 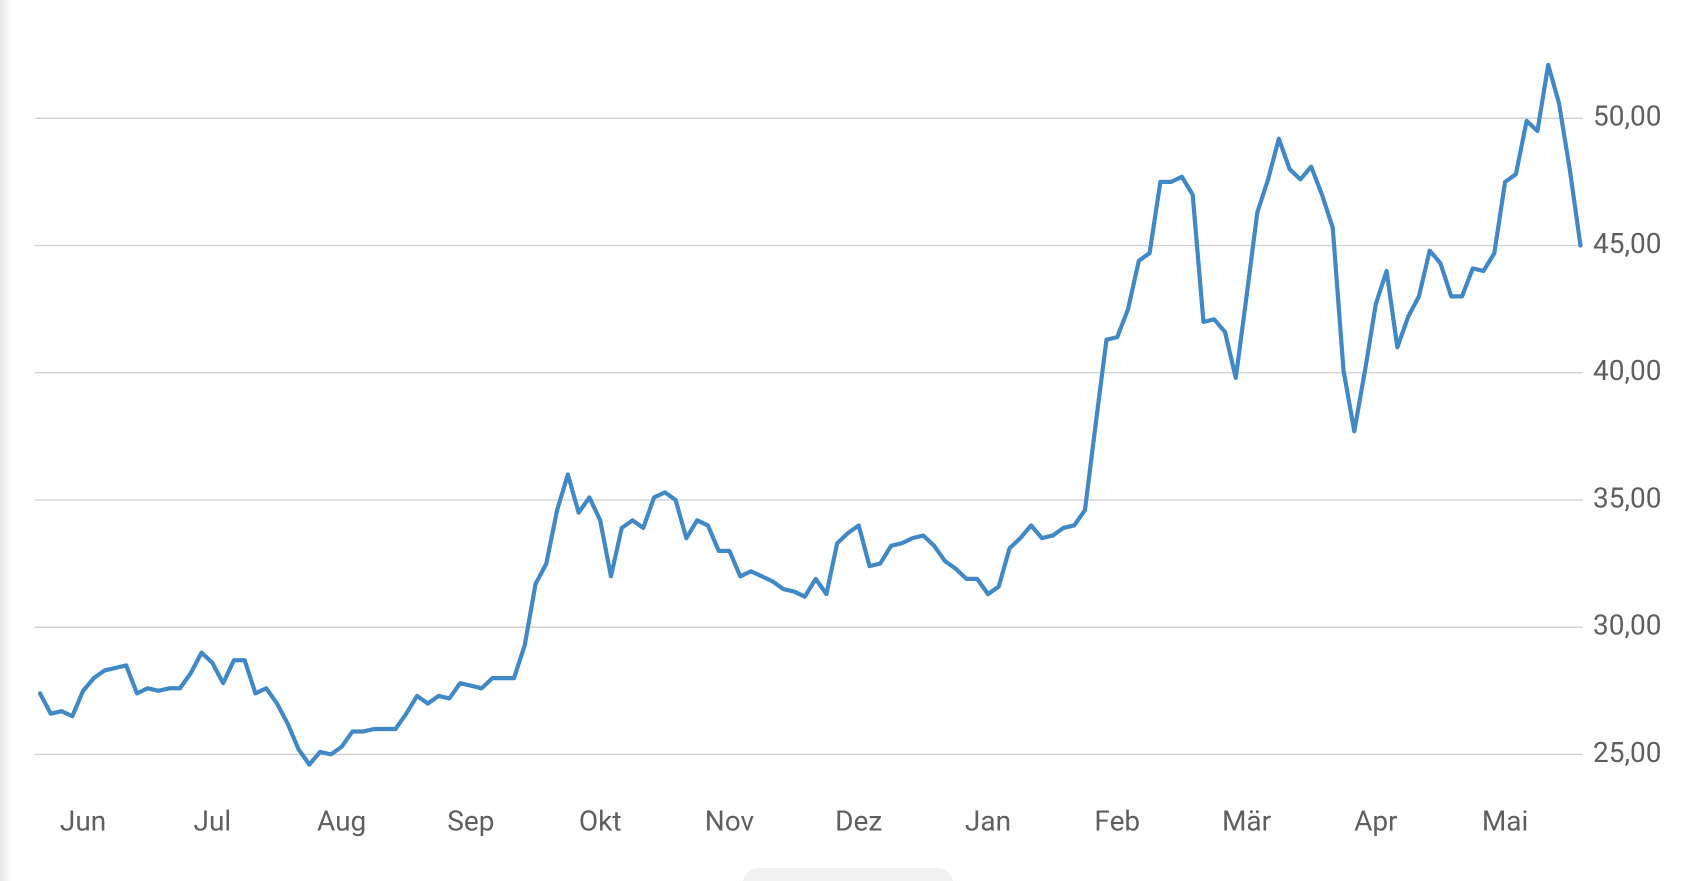 I want to click on x-tick-label: Jan, so click(x=988, y=820).